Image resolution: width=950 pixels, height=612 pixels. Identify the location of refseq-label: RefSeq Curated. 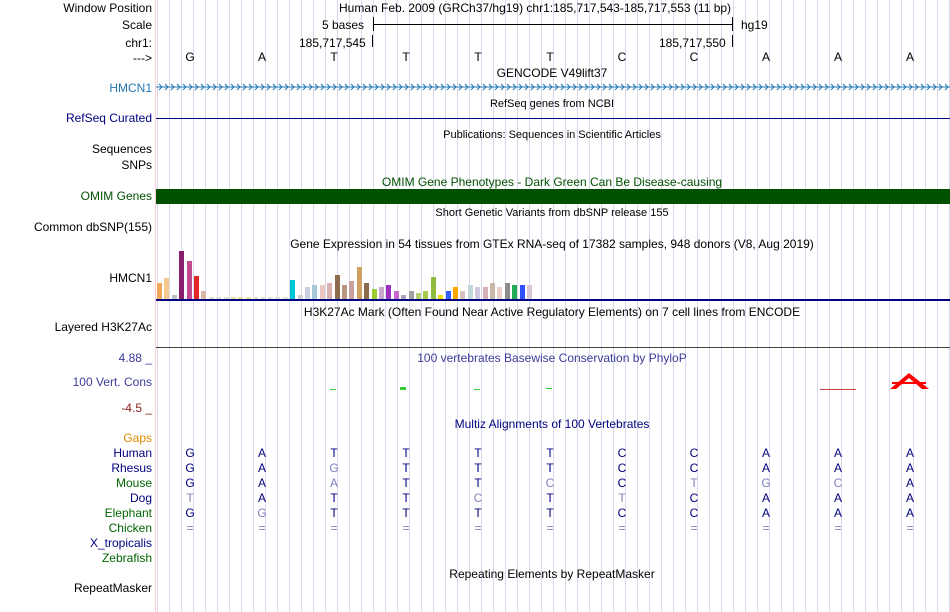
(108, 118).